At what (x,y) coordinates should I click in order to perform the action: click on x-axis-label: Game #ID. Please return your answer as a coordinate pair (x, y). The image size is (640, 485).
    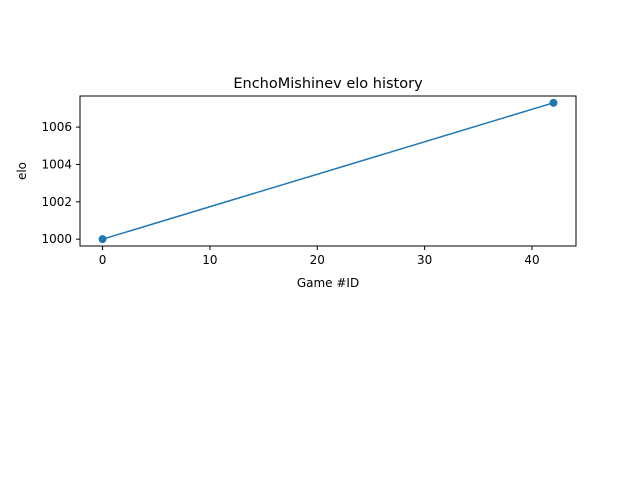
    Looking at the image, I should click on (328, 283).